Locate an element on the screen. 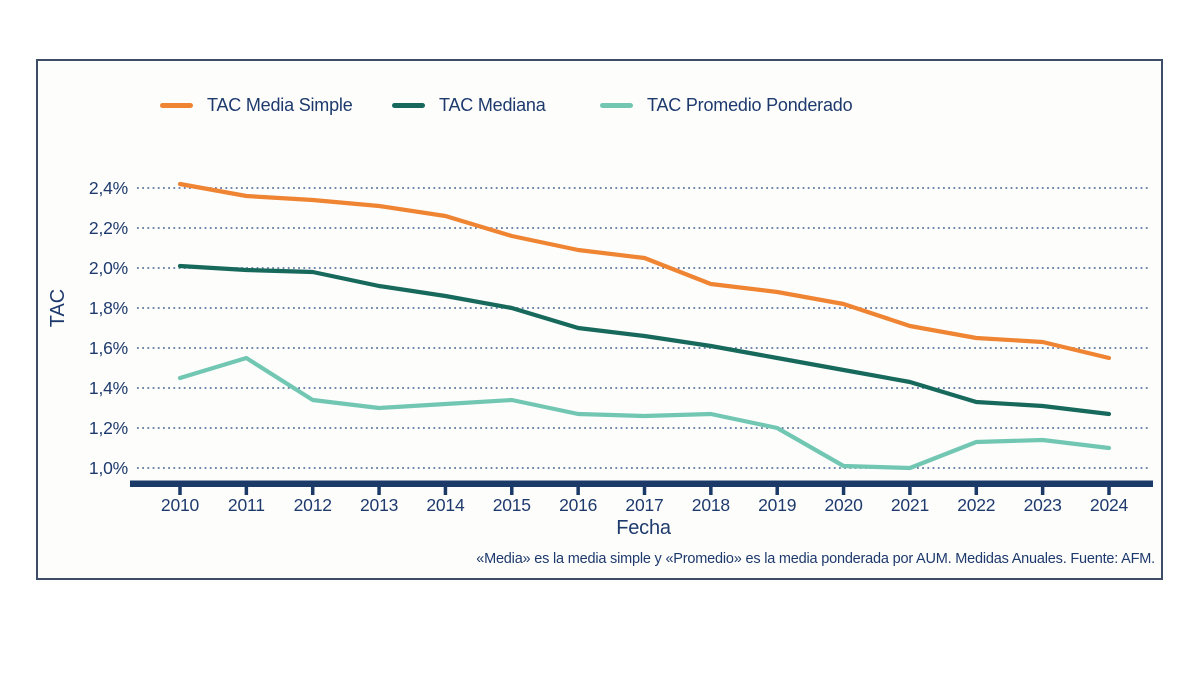 This screenshot has width=1200, height=675. y-tick-label: 1,6% is located at coordinates (108, 348).